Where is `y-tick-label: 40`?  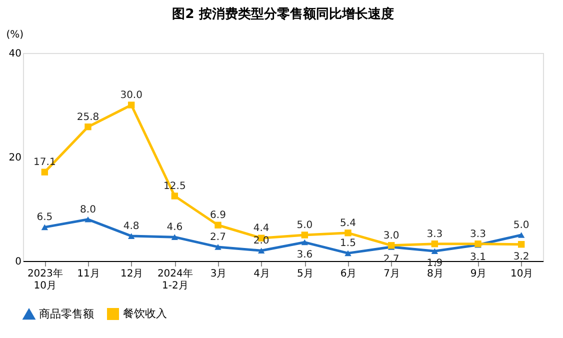
y-tick-label: 40 is located at coordinates (15, 54).